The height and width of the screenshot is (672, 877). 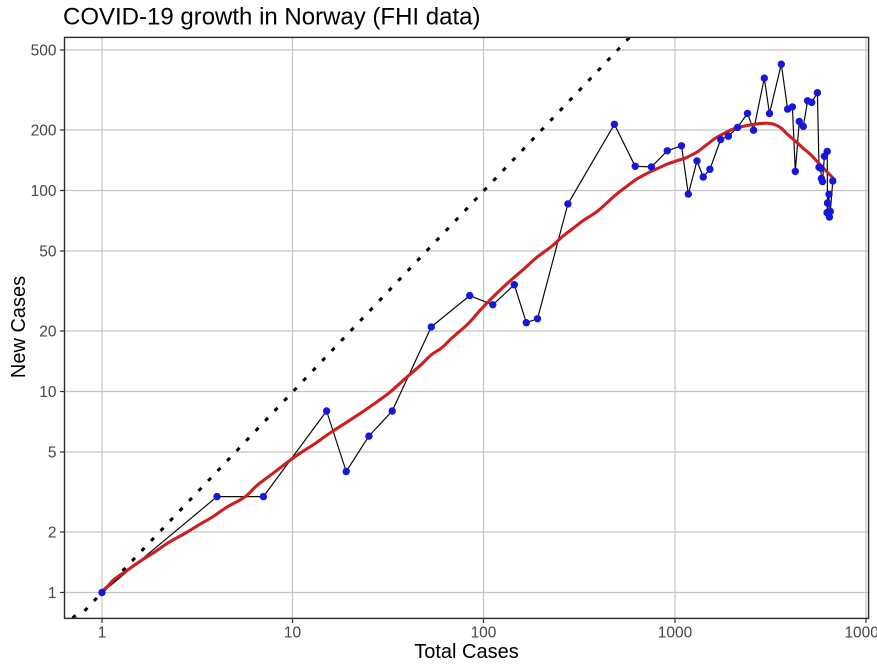 I want to click on svg-text: 10000, so click(x=860, y=633).